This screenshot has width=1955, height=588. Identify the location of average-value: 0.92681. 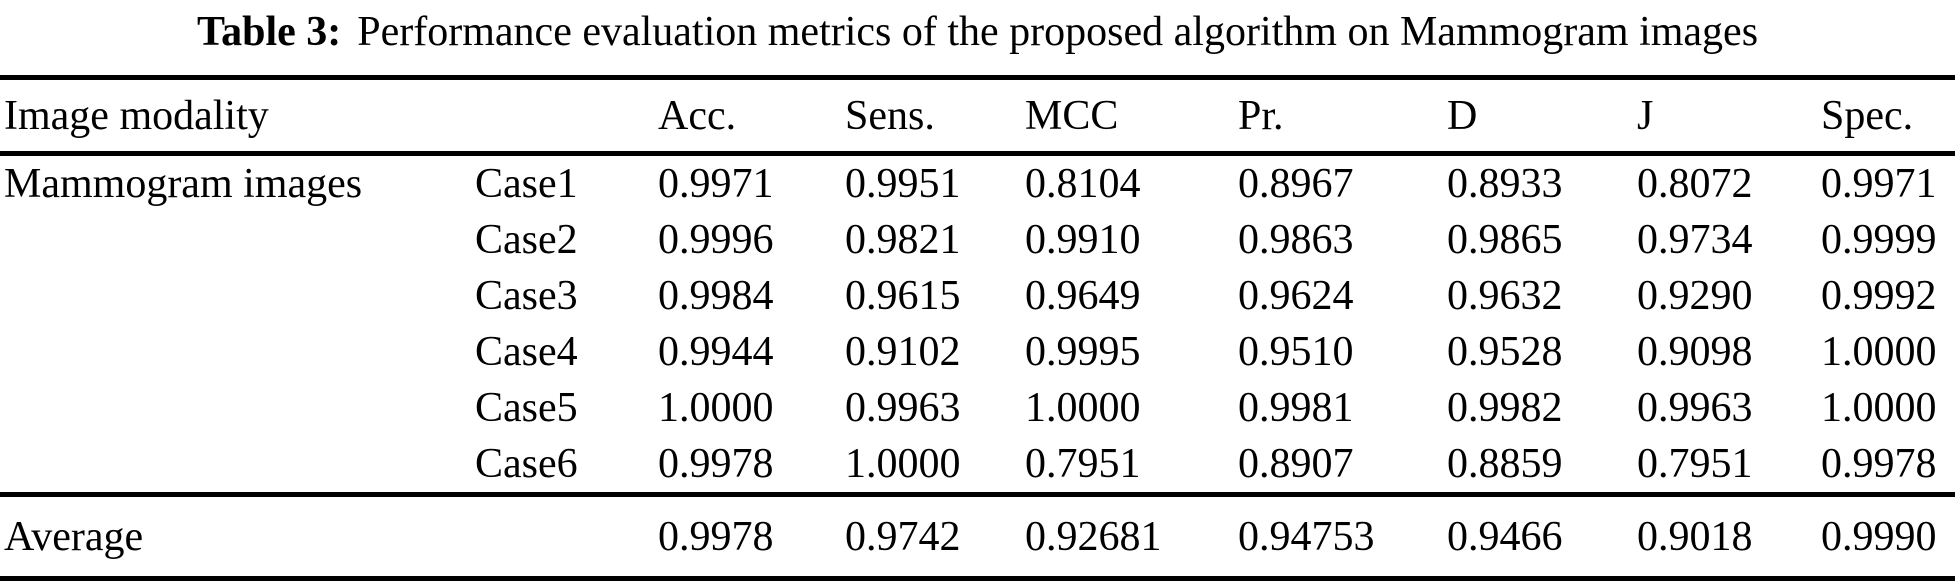
(1132, 536).